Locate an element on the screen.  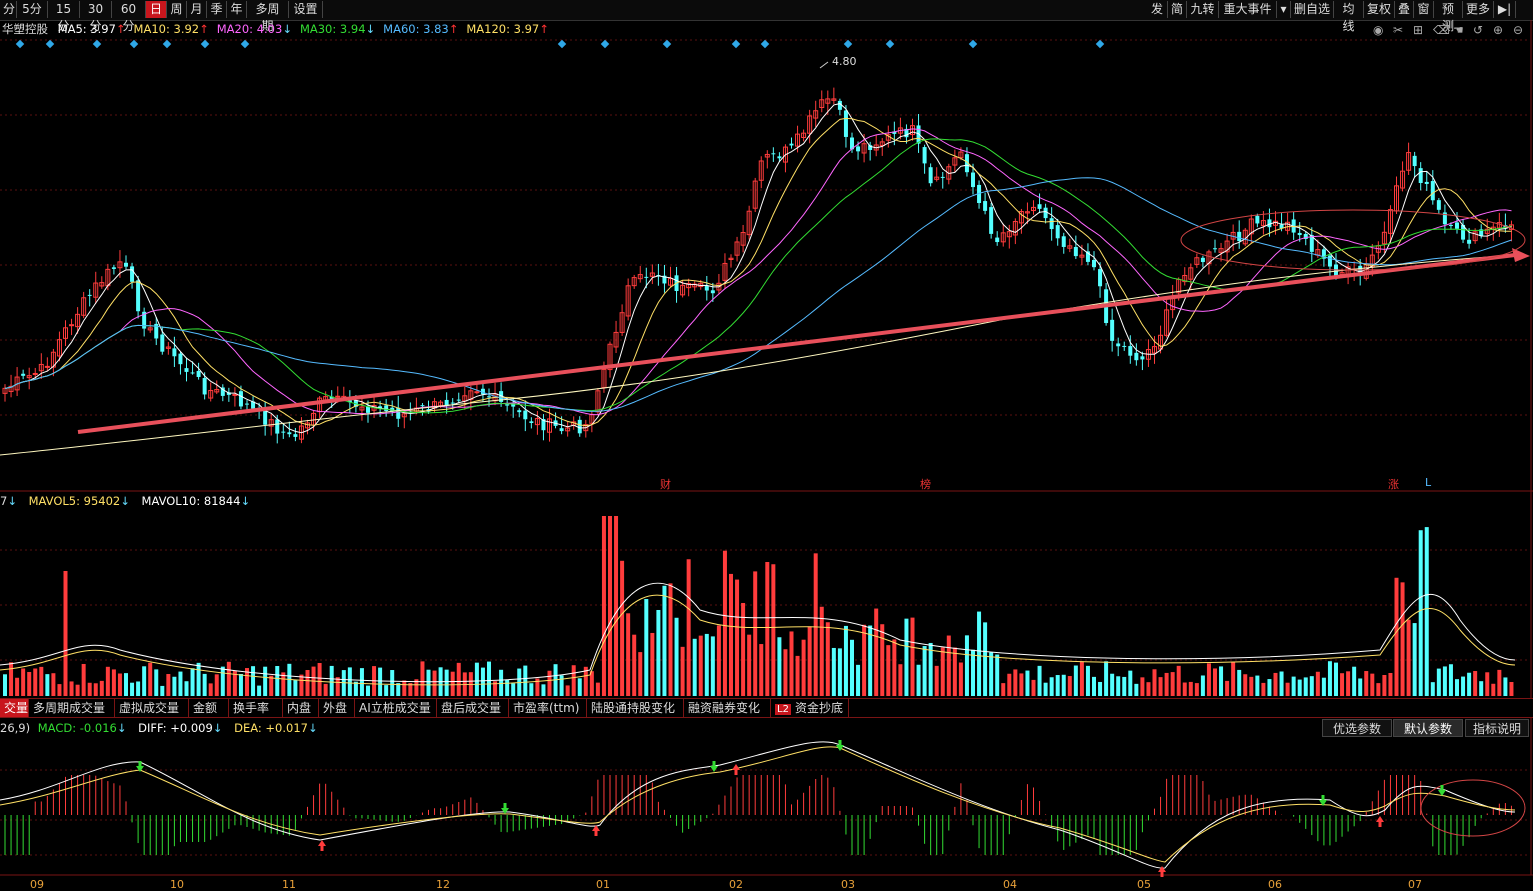
indicator-tab-6: 外盘 is located at coordinates (337, 708).